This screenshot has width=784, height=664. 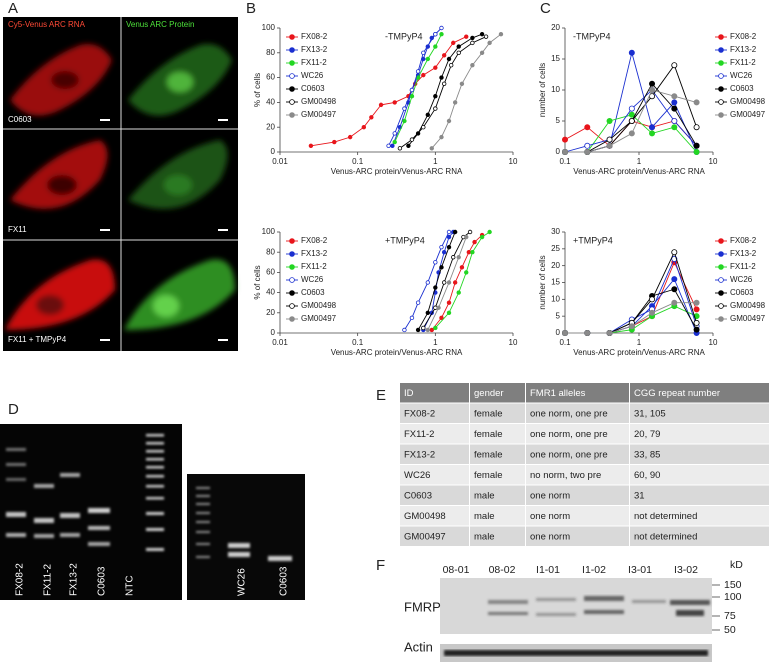 What do you see at coordinates (593, 240) in the screenshot?
I see `annotation: +TMPyP4` at bounding box center [593, 240].